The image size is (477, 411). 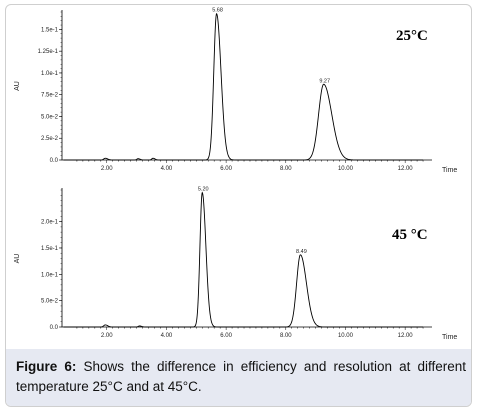 What do you see at coordinates (324, 81) in the screenshot?
I see `peak-label: 9.27` at bounding box center [324, 81].